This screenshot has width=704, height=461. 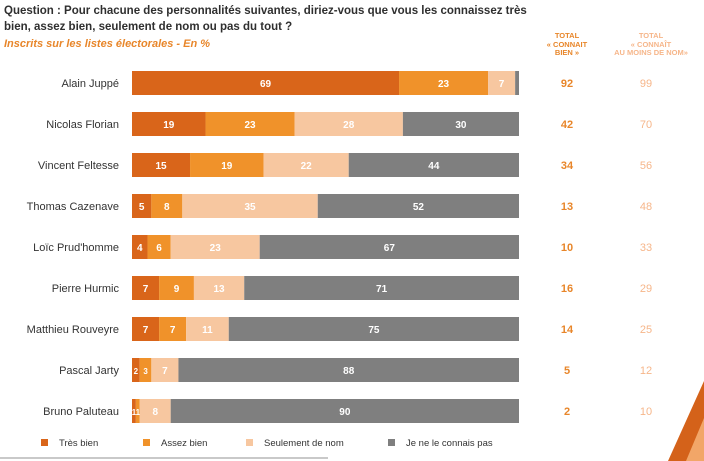 I want to click on total-connait-bien-value: 14, so click(x=567, y=330).